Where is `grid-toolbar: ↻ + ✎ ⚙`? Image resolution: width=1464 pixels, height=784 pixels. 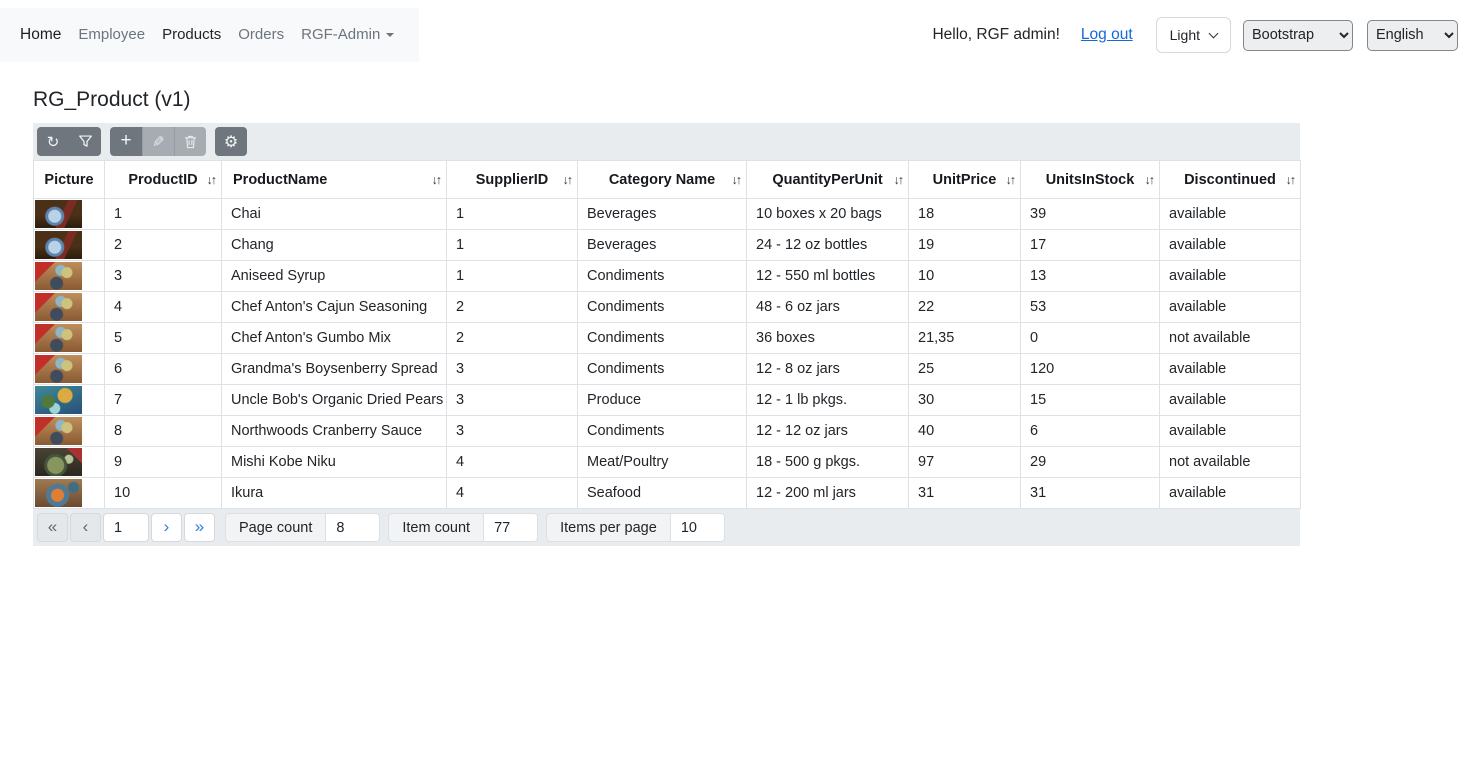
grid-toolbar: ↻ + ✎ ⚙ is located at coordinates (666, 141).